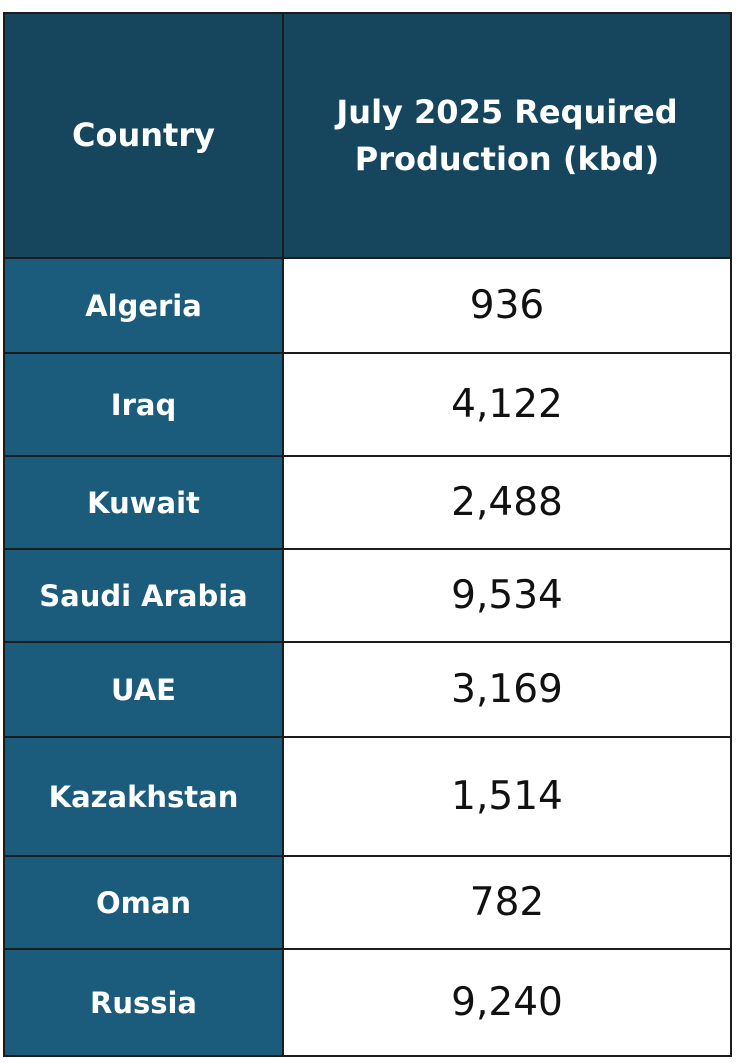  I want to click on value-cell: 4,122, so click(507, 404).